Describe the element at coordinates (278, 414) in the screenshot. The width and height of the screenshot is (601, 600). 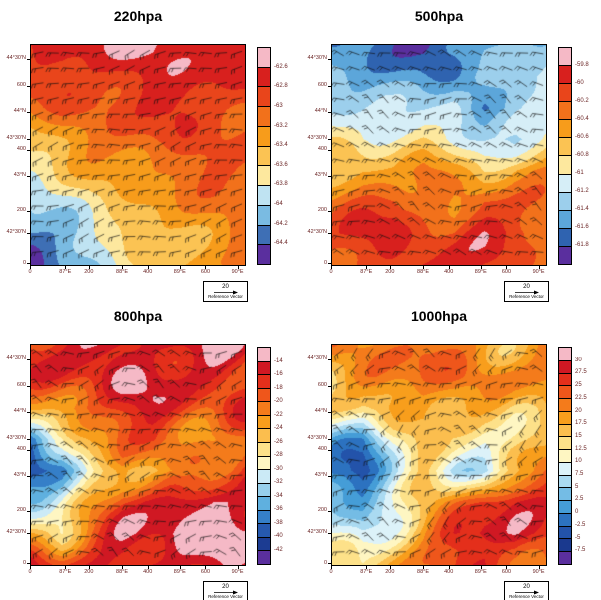
I see `colorbar-label: -22` at that location.